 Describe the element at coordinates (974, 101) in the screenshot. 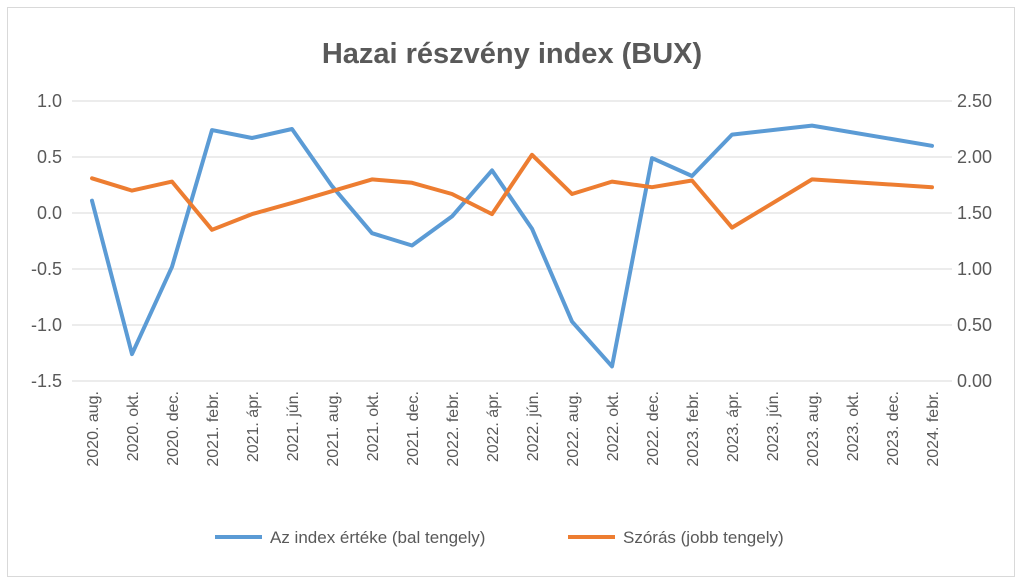

I see `right-tick-label: 2.50` at that location.